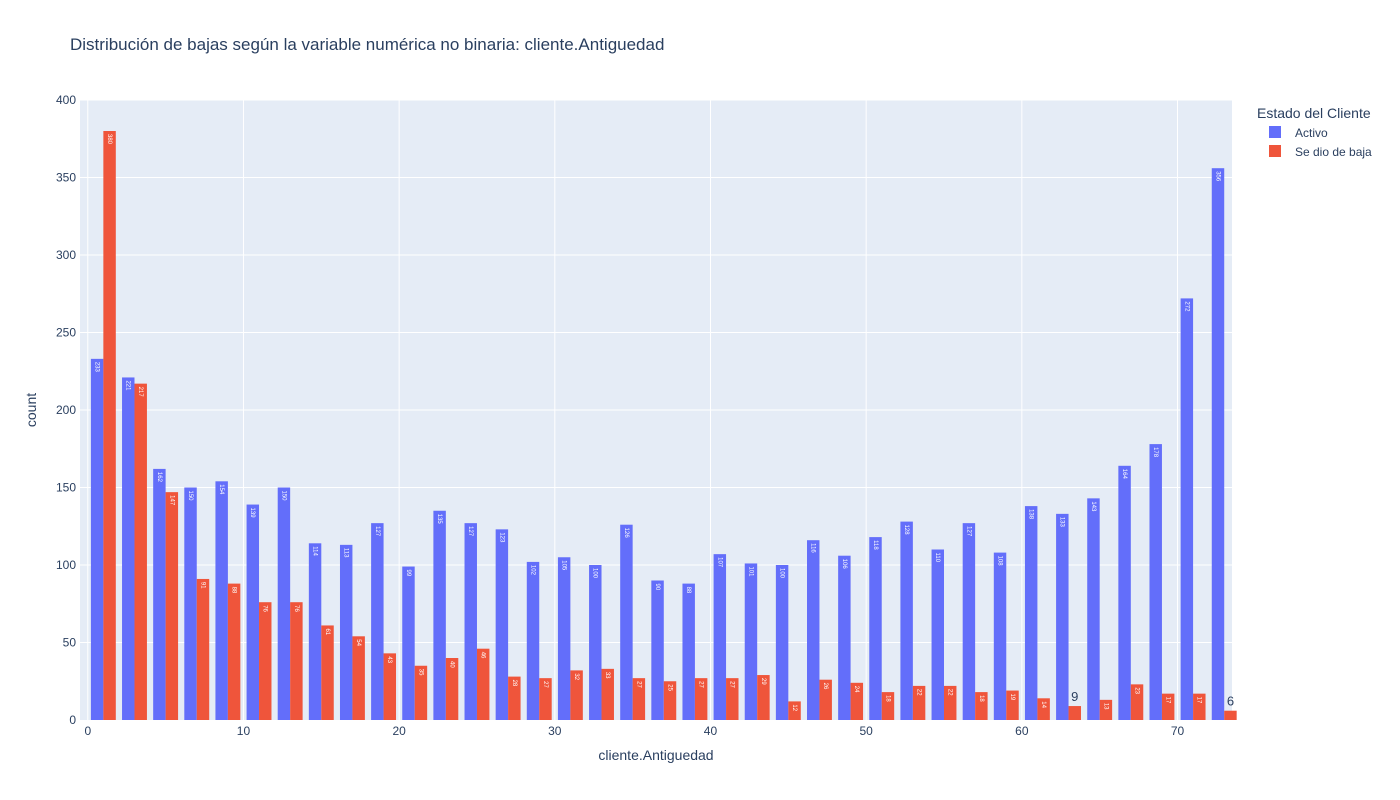 This screenshot has width=1400, height=800. What do you see at coordinates (451, 664) in the screenshot?
I see `bar-value-label: 40` at bounding box center [451, 664].